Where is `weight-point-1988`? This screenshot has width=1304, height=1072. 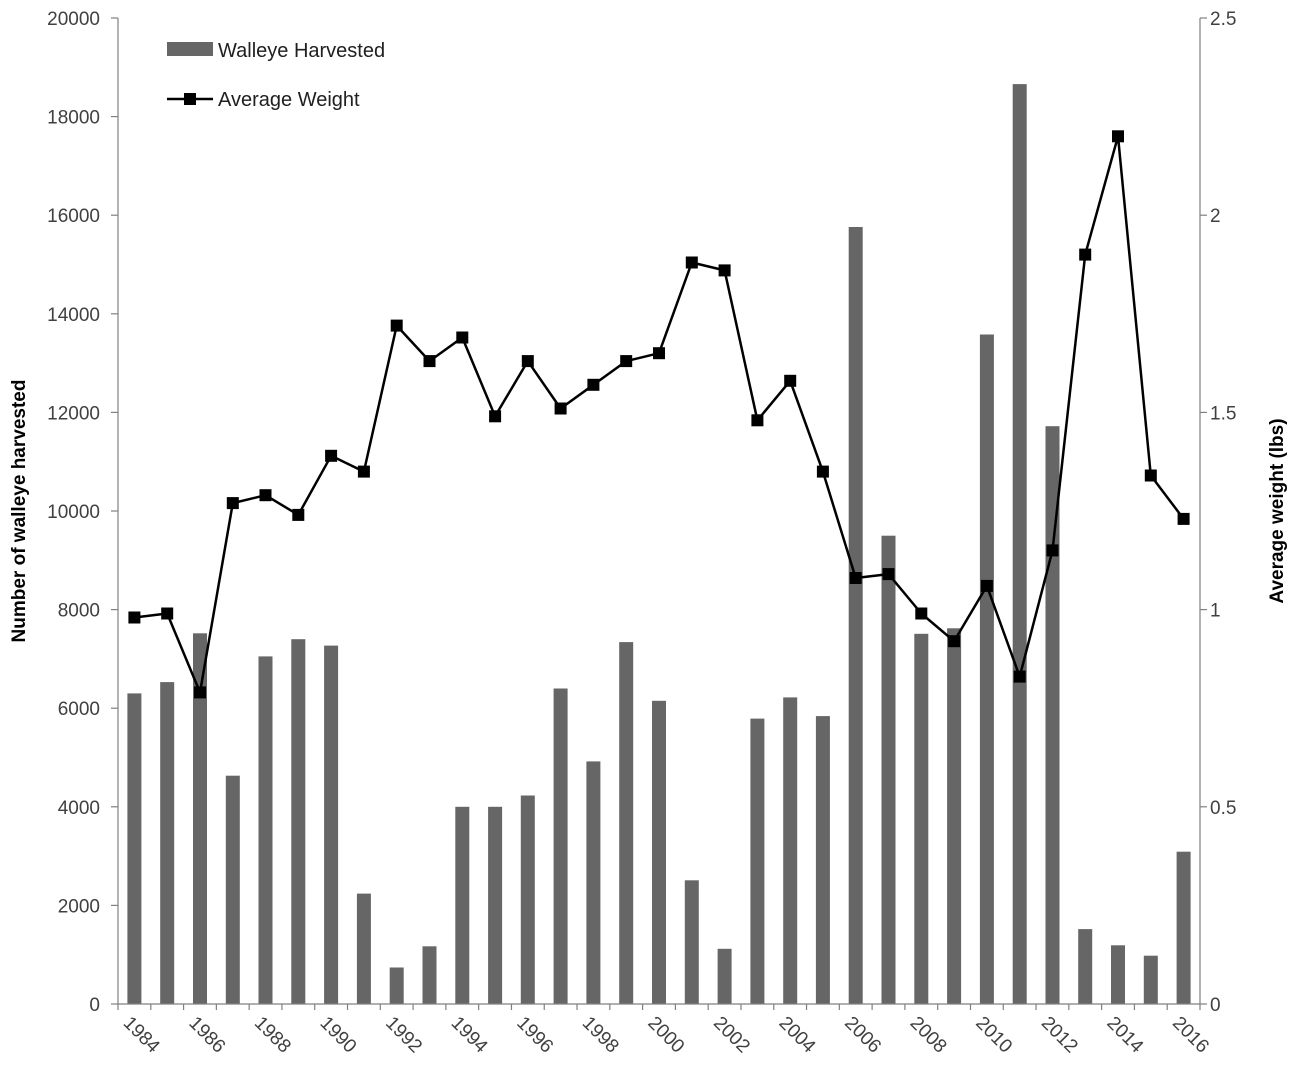
weight-point-1988 is located at coordinates (265, 495).